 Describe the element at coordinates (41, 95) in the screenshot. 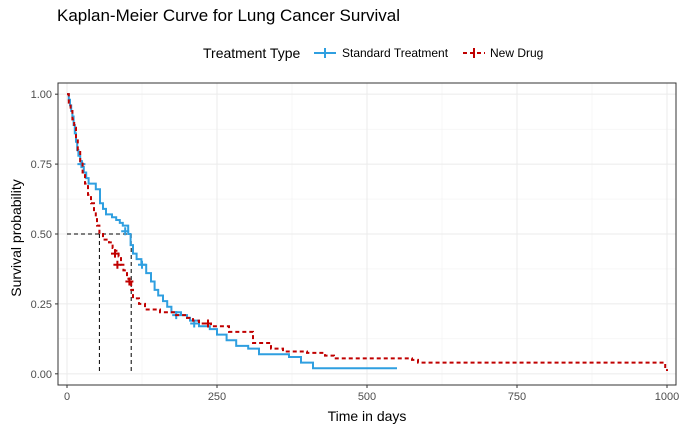

I see `y-tick-label: 1.00` at that location.